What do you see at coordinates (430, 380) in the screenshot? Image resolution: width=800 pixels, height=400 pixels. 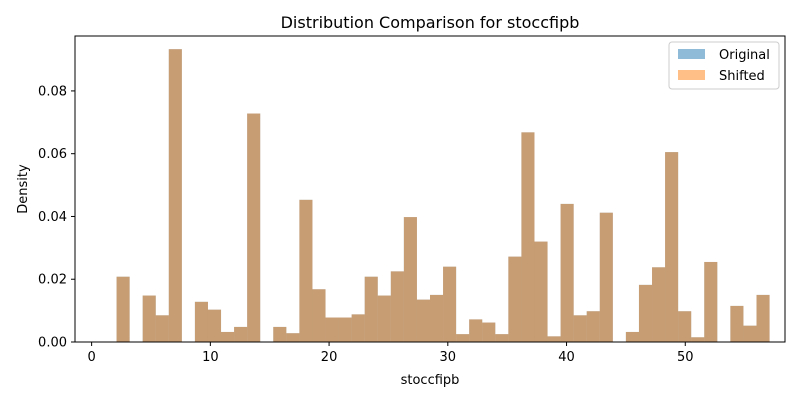 I see `x-axis-label: stoccfipb` at bounding box center [430, 380].